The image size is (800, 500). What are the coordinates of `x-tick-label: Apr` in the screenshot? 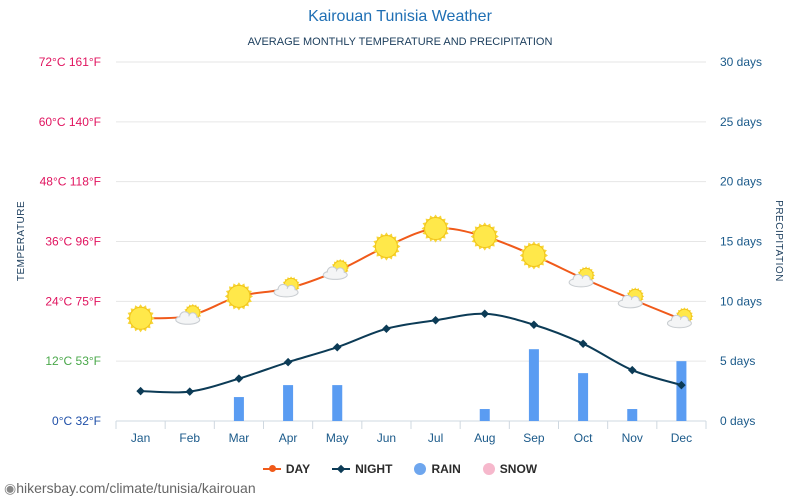 It's located at (288, 438).